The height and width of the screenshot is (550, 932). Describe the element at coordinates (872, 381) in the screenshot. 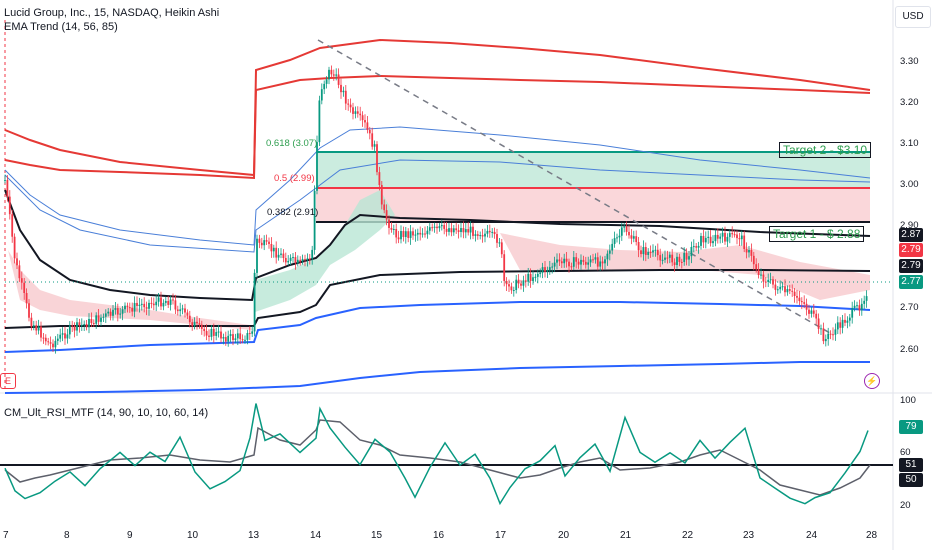

I see `flash-icon: ⚡` at that location.